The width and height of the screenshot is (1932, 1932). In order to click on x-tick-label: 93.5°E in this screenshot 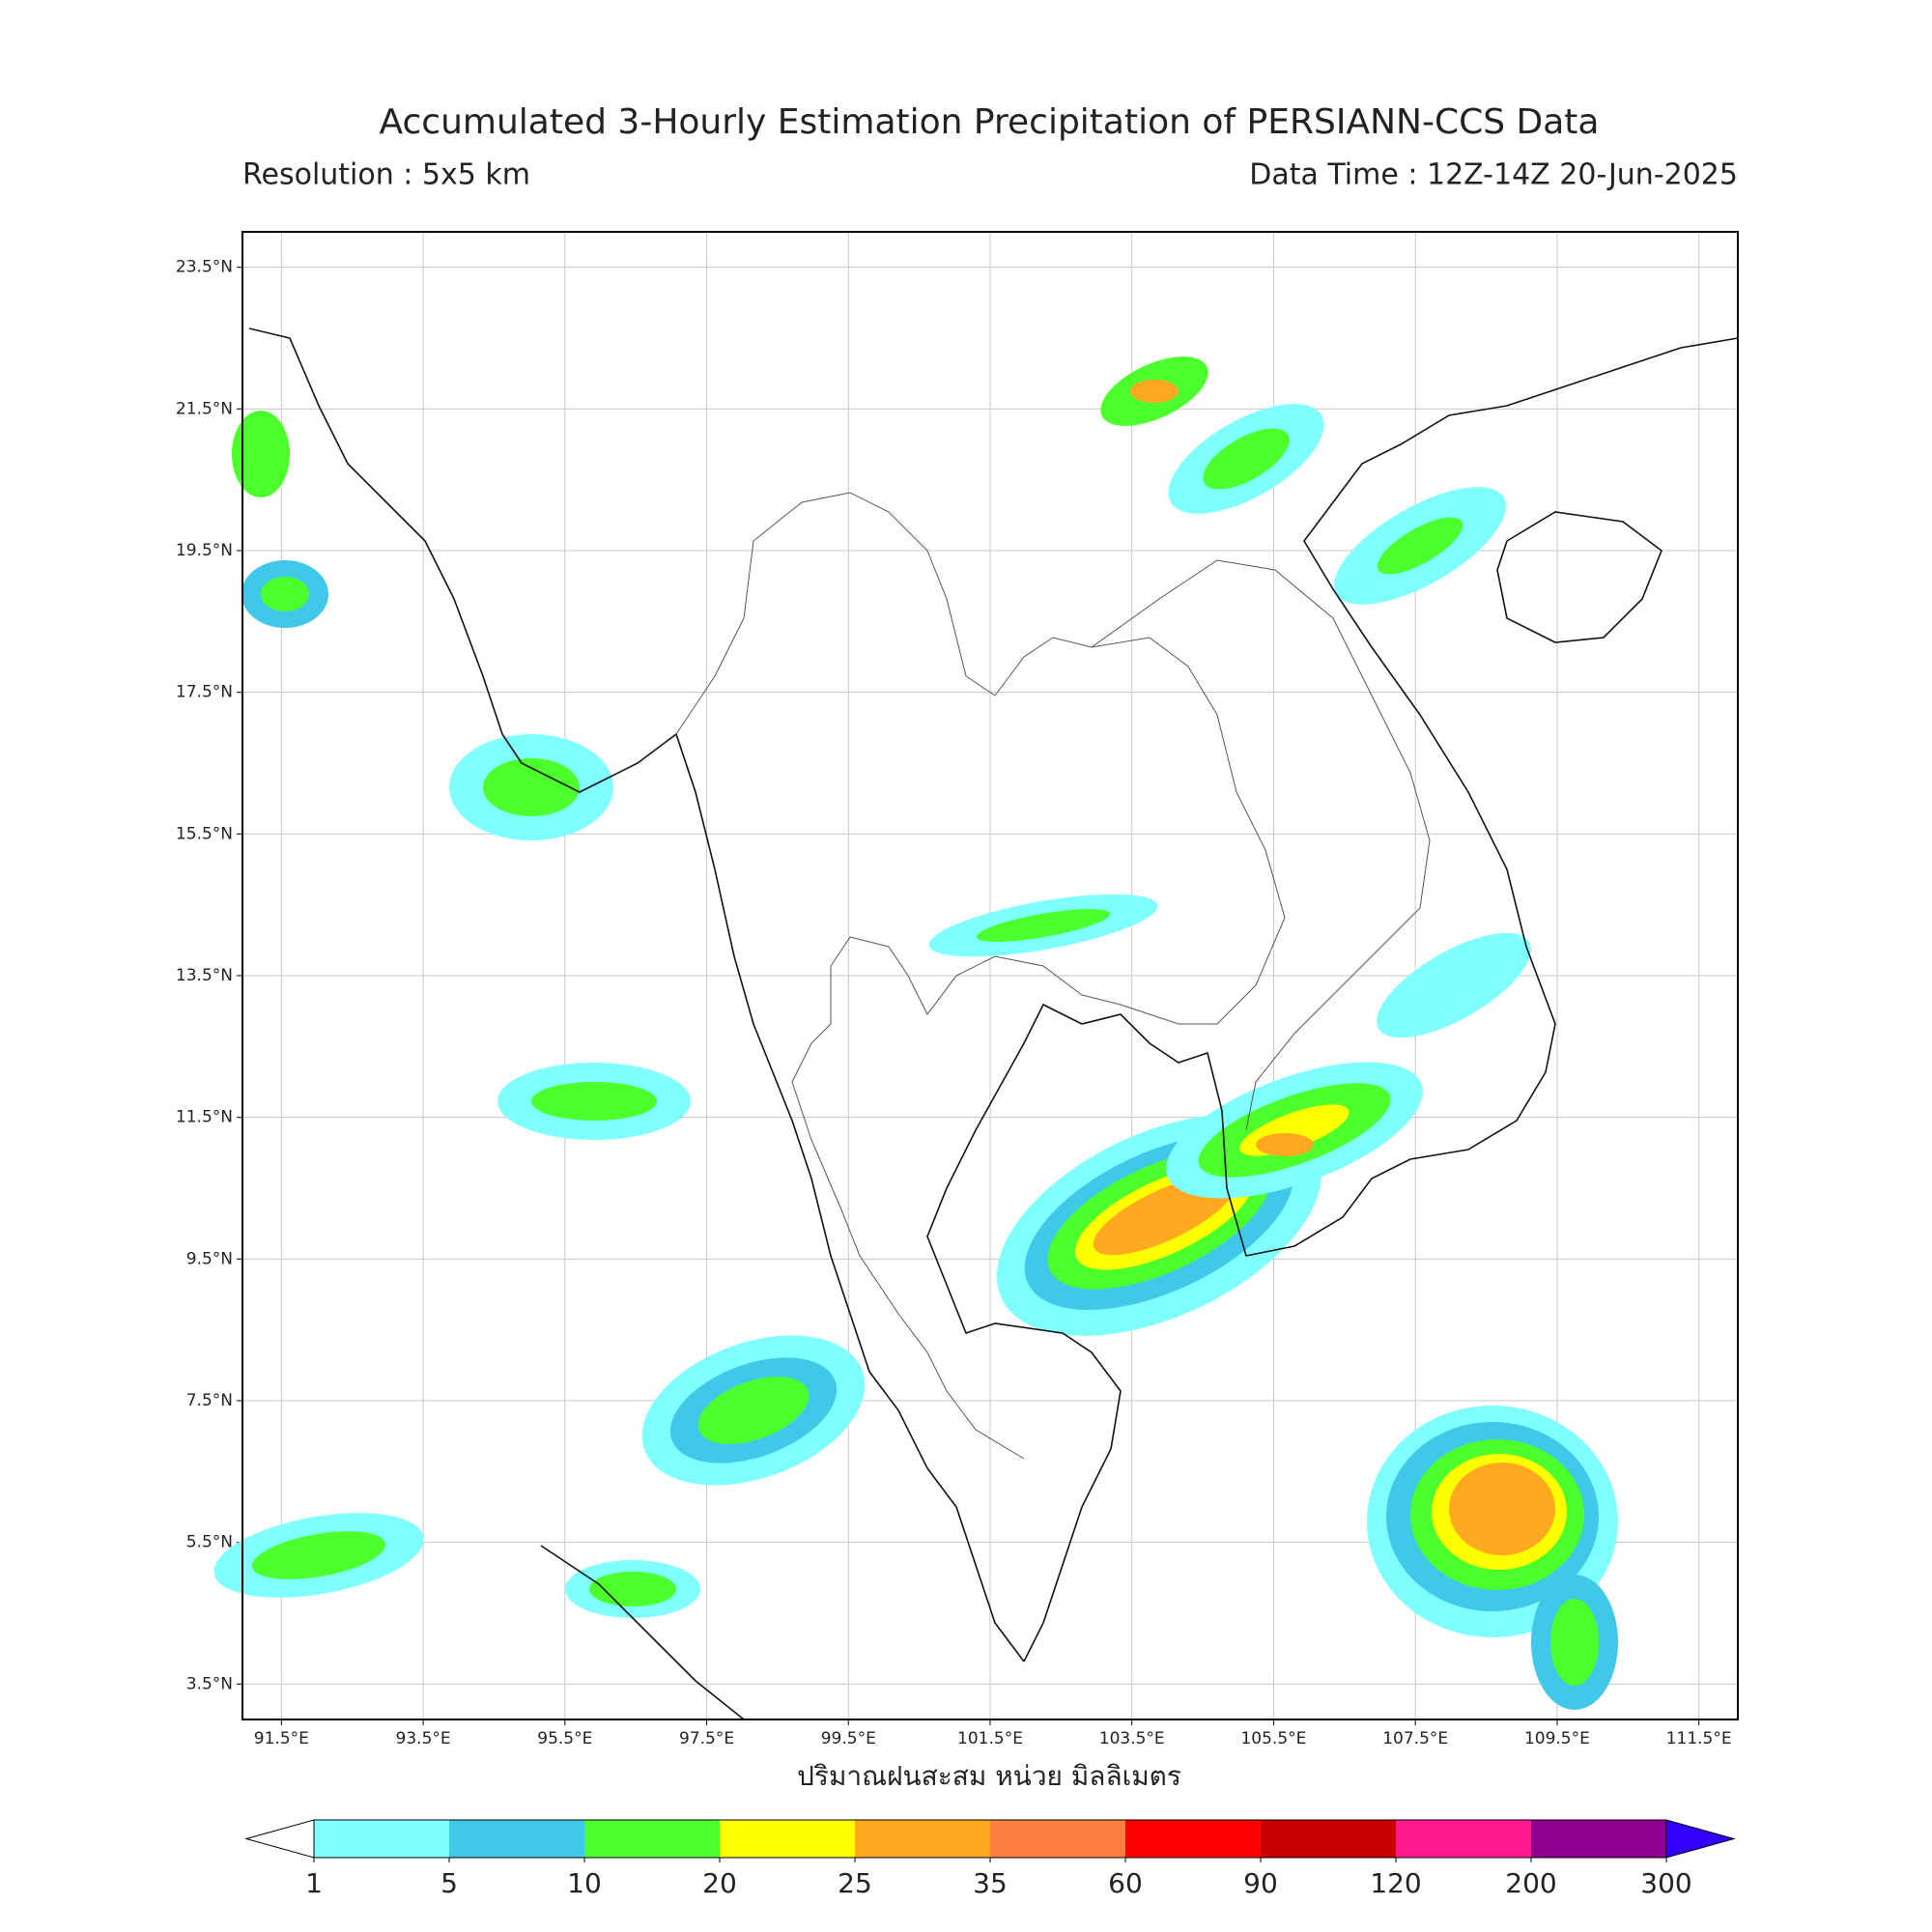, I will do `click(423, 1738)`.